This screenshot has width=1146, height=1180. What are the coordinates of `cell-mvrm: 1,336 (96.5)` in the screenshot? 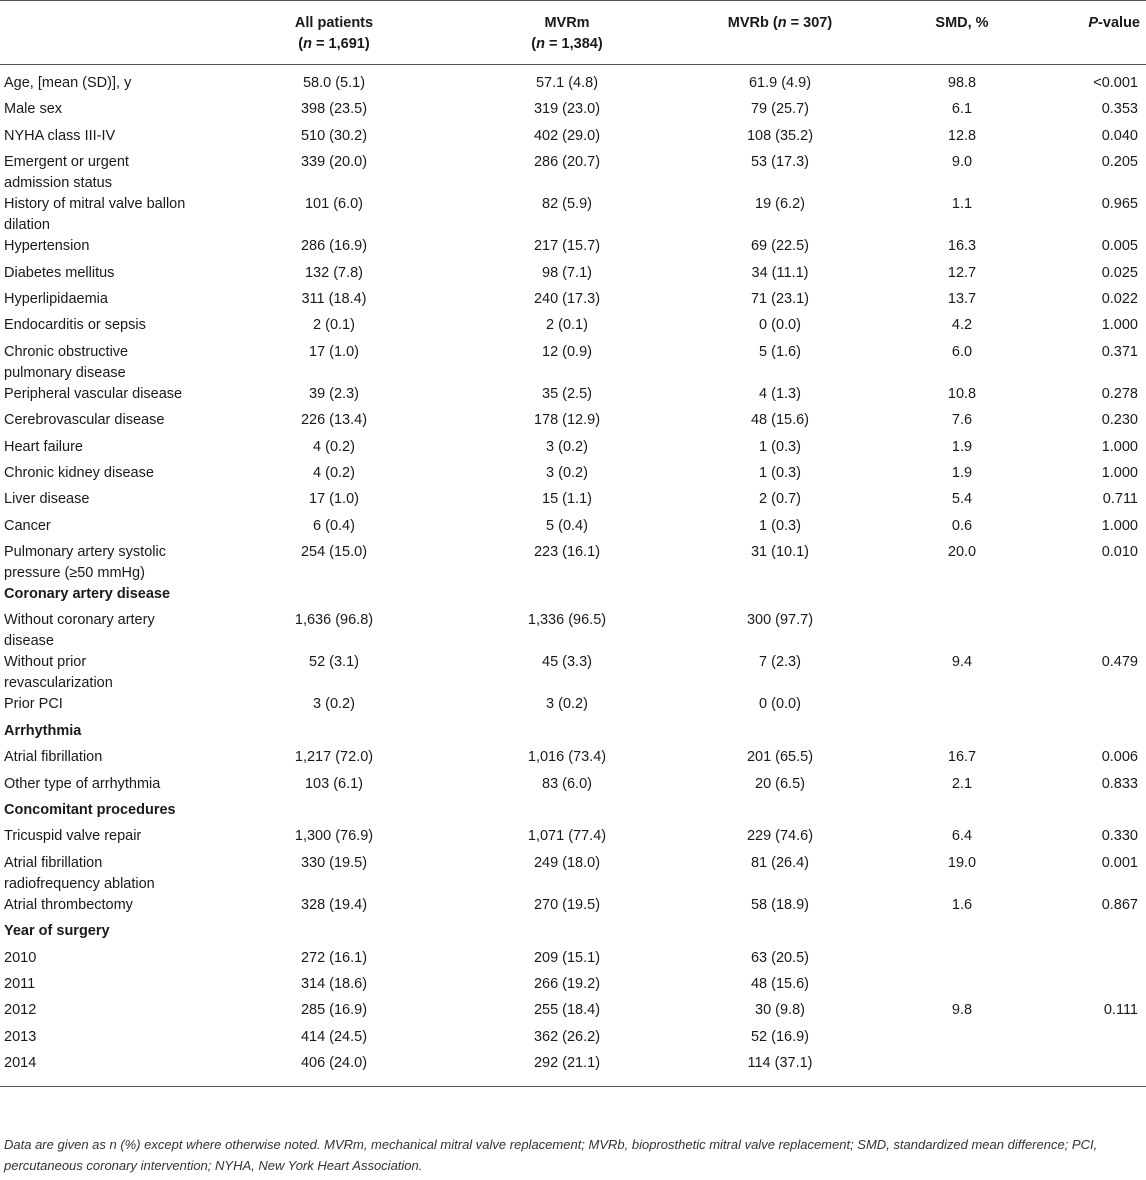 It's located at (567, 620).